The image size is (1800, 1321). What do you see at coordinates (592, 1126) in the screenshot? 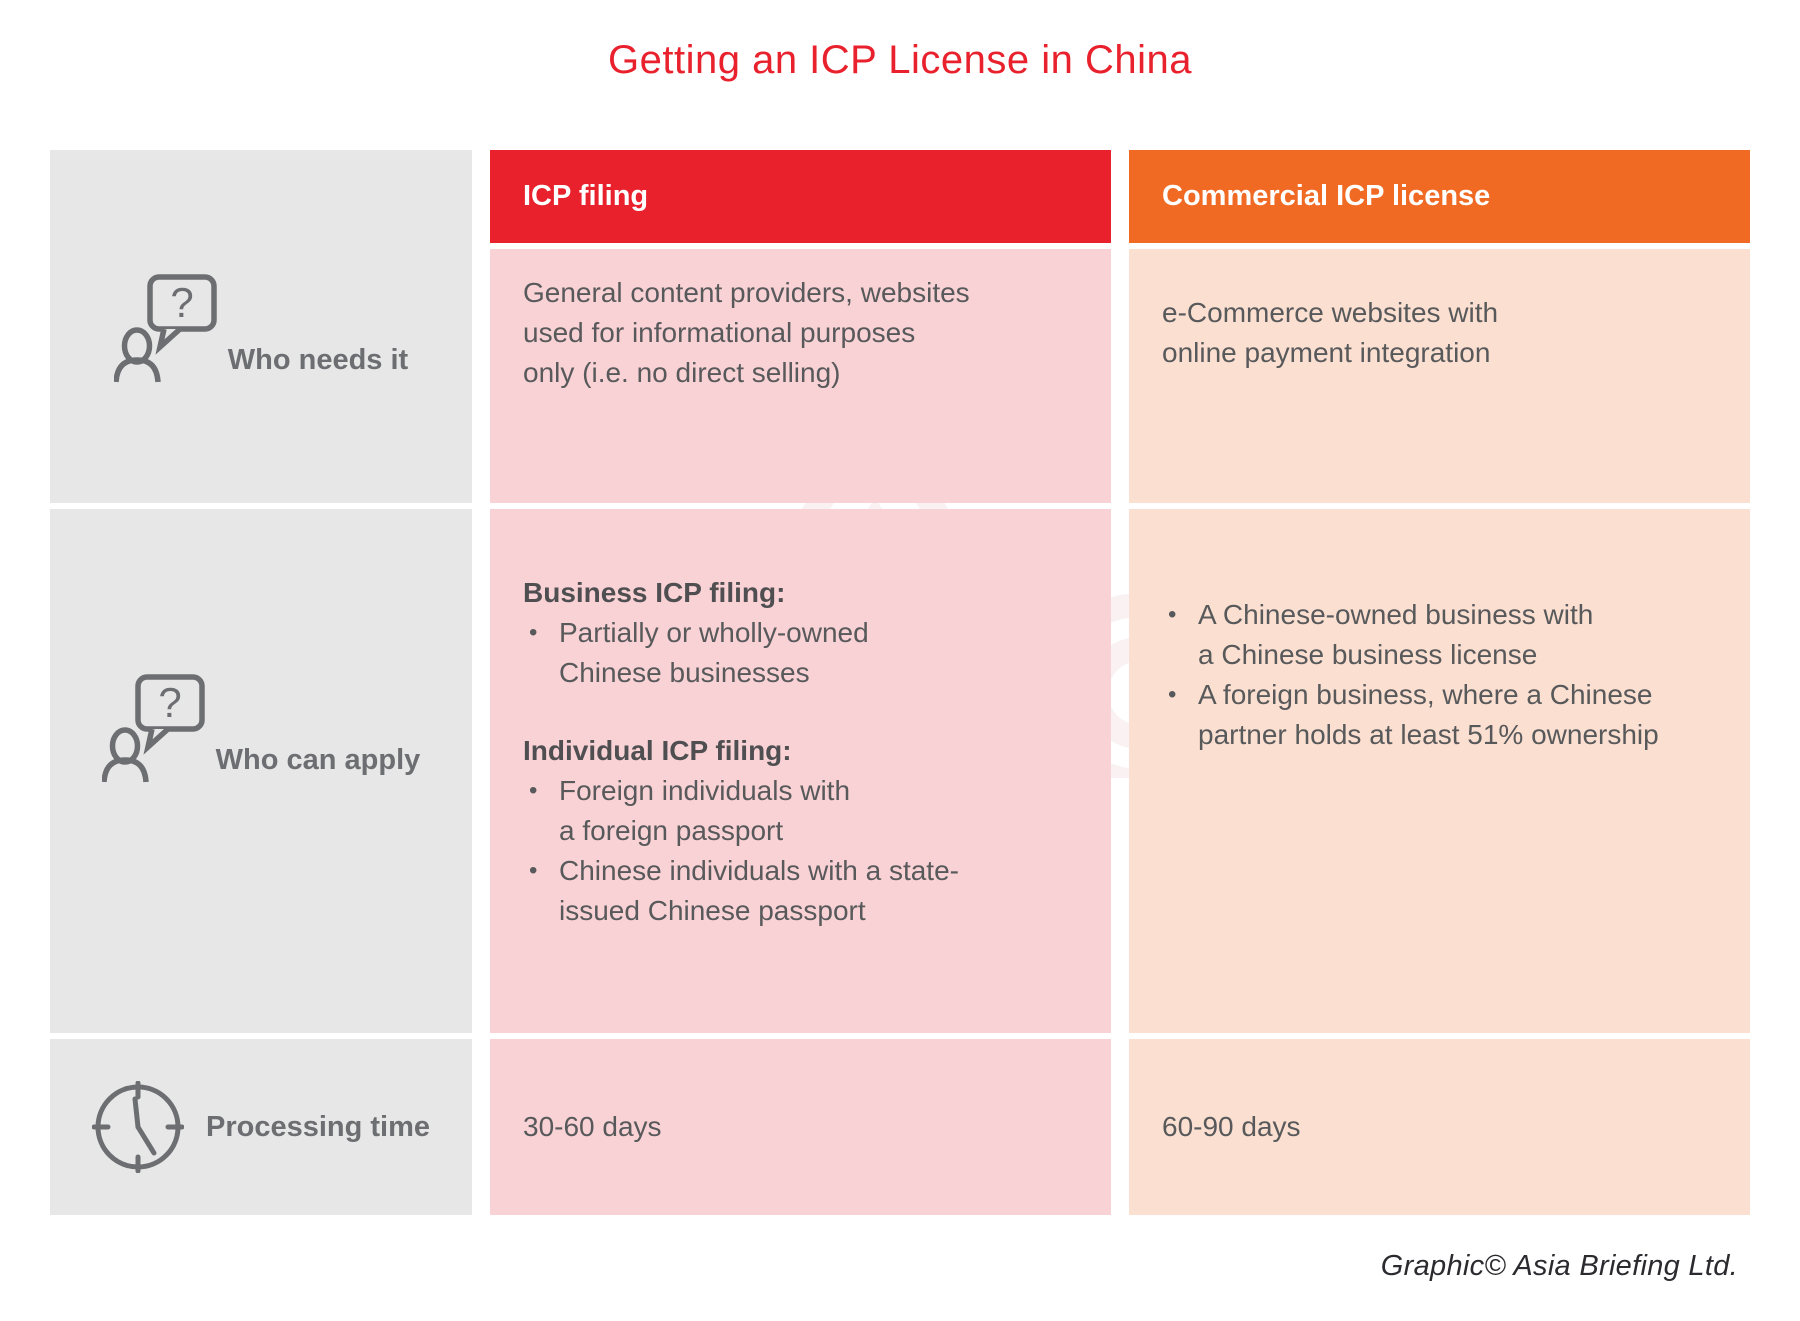
I see `cell-text: 30-60 days` at bounding box center [592, 1126].